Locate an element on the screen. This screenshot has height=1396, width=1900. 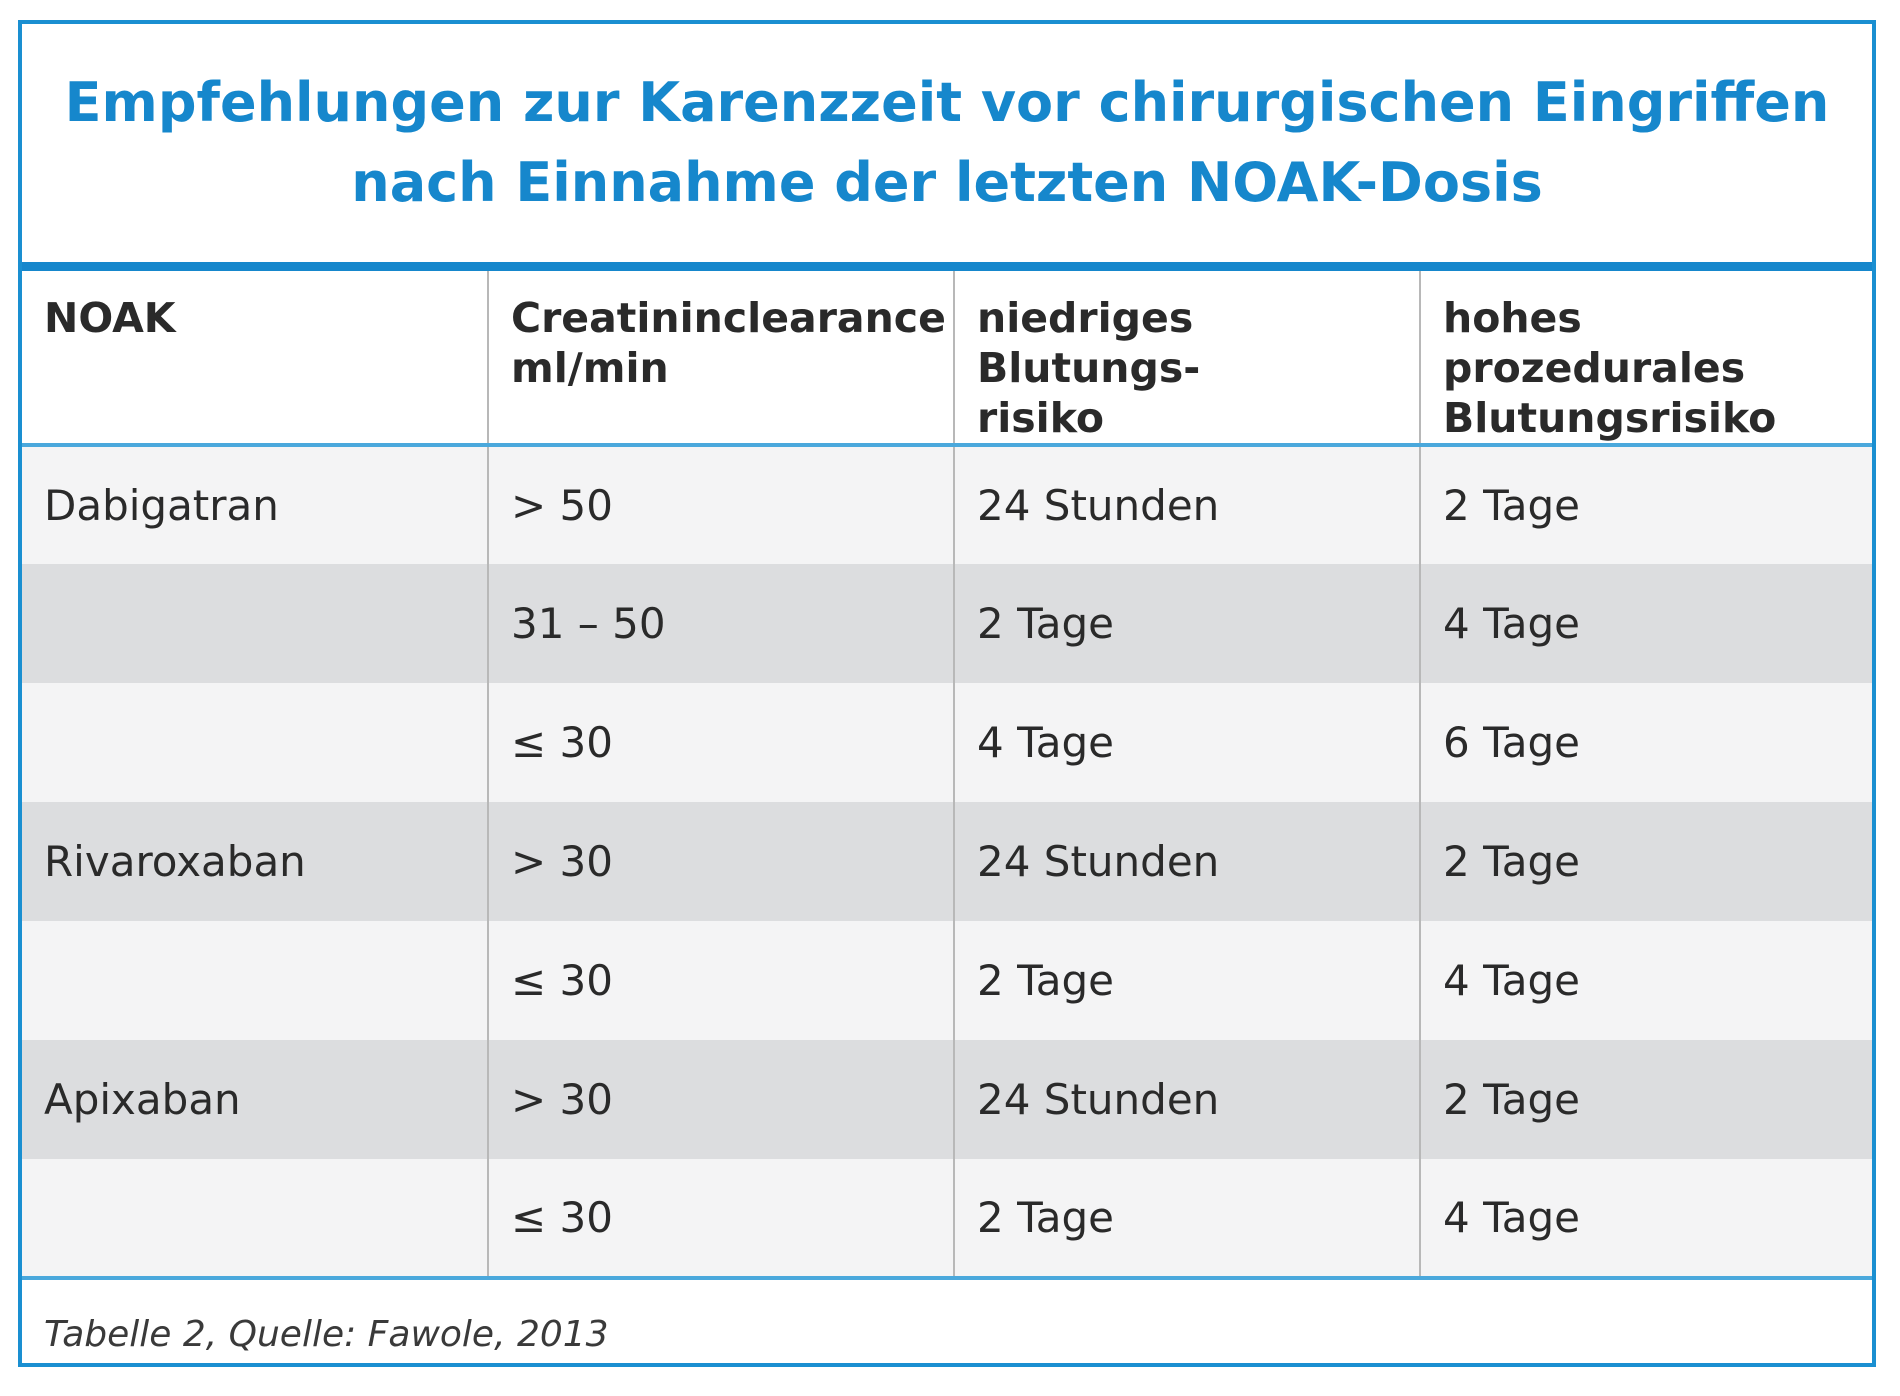
table-row: Dabigatran > 50 24 Stunden 2 Tage is located at coordinates (947, 504).